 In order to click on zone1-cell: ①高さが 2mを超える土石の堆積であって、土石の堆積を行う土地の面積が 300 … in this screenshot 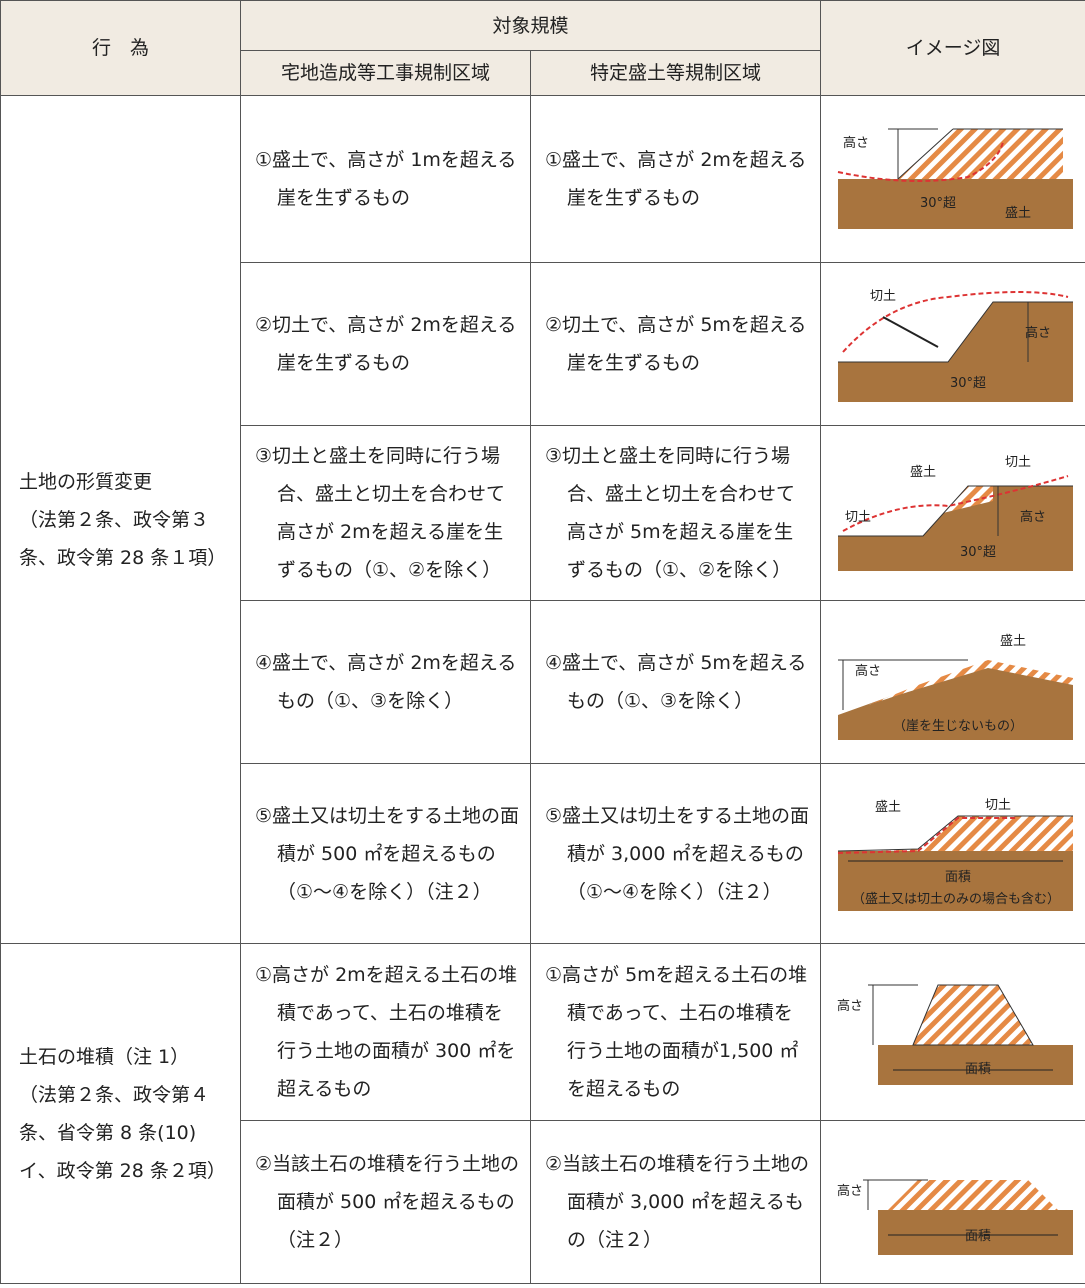, I will do `click(385, 1032)`.